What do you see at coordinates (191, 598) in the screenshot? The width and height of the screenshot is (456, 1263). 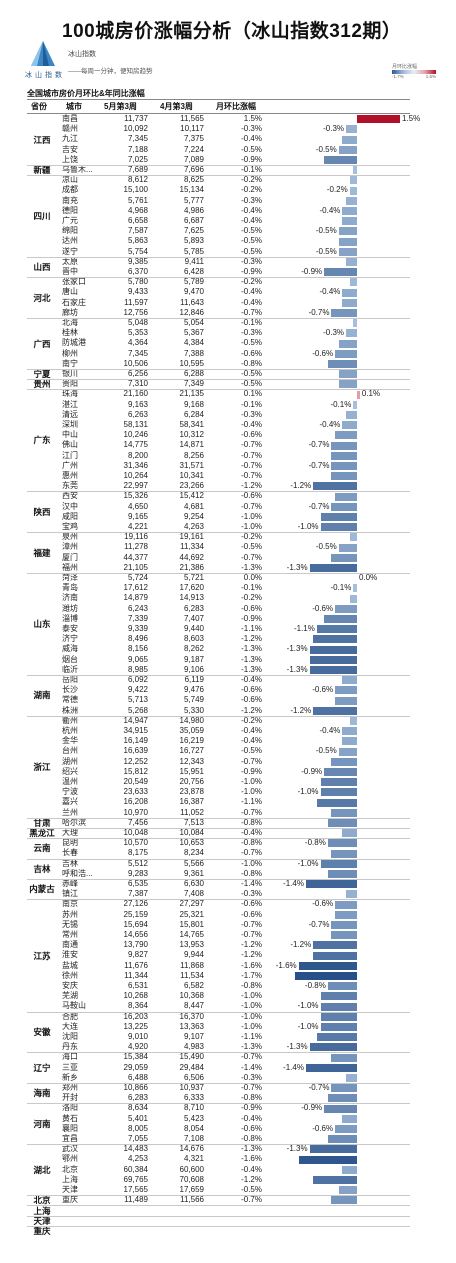 I see `apr-price: 14,913` at bounding box center [191, 598].